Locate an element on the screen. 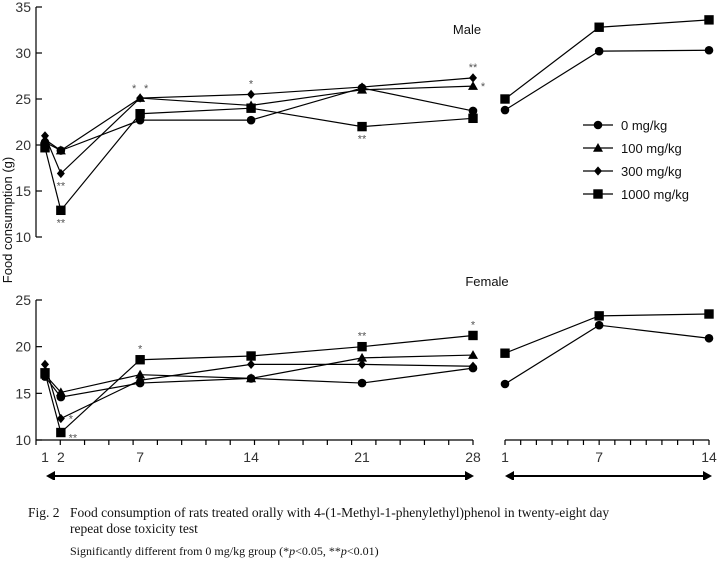 The height and width of the screenshot is (562, 717). male-y-tick-label: 10 is located at coordinates (23, 237).